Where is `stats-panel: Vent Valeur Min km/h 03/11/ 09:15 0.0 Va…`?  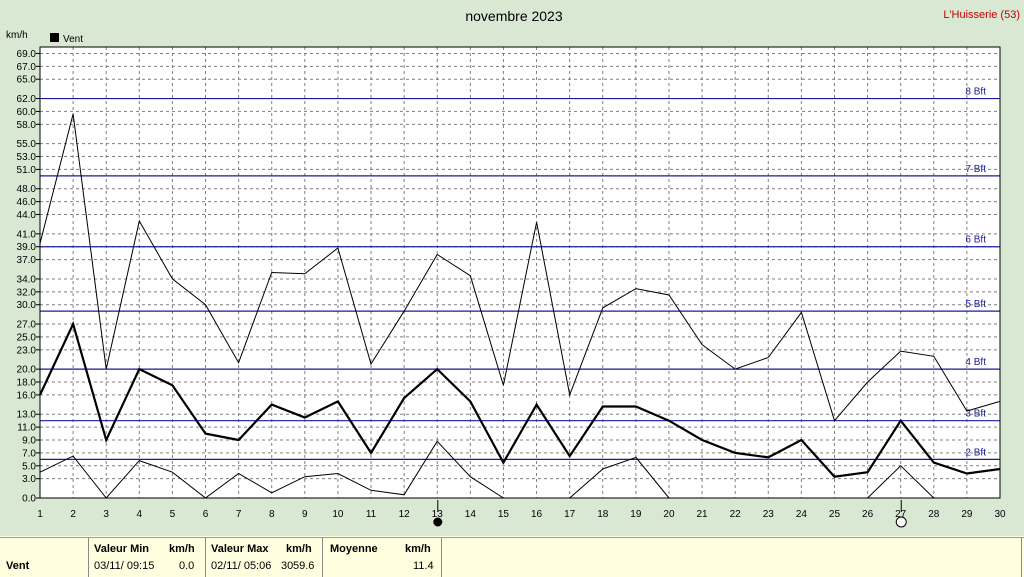
stats-panel: Vent Valeur Min km/h 03/11/ 09:15 0.0 Va… is located at coordinates (512, 557).